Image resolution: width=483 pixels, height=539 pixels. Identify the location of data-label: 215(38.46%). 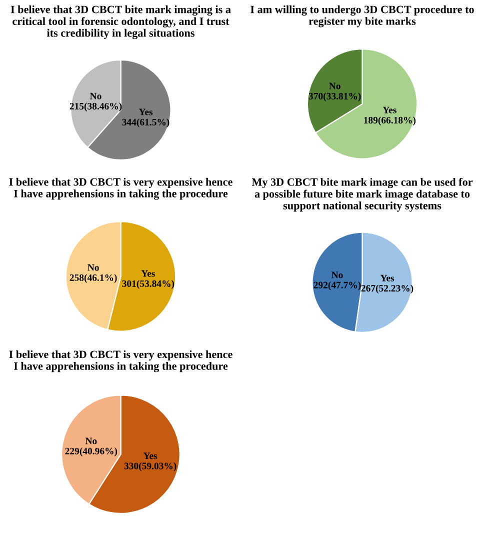
(96, 107).